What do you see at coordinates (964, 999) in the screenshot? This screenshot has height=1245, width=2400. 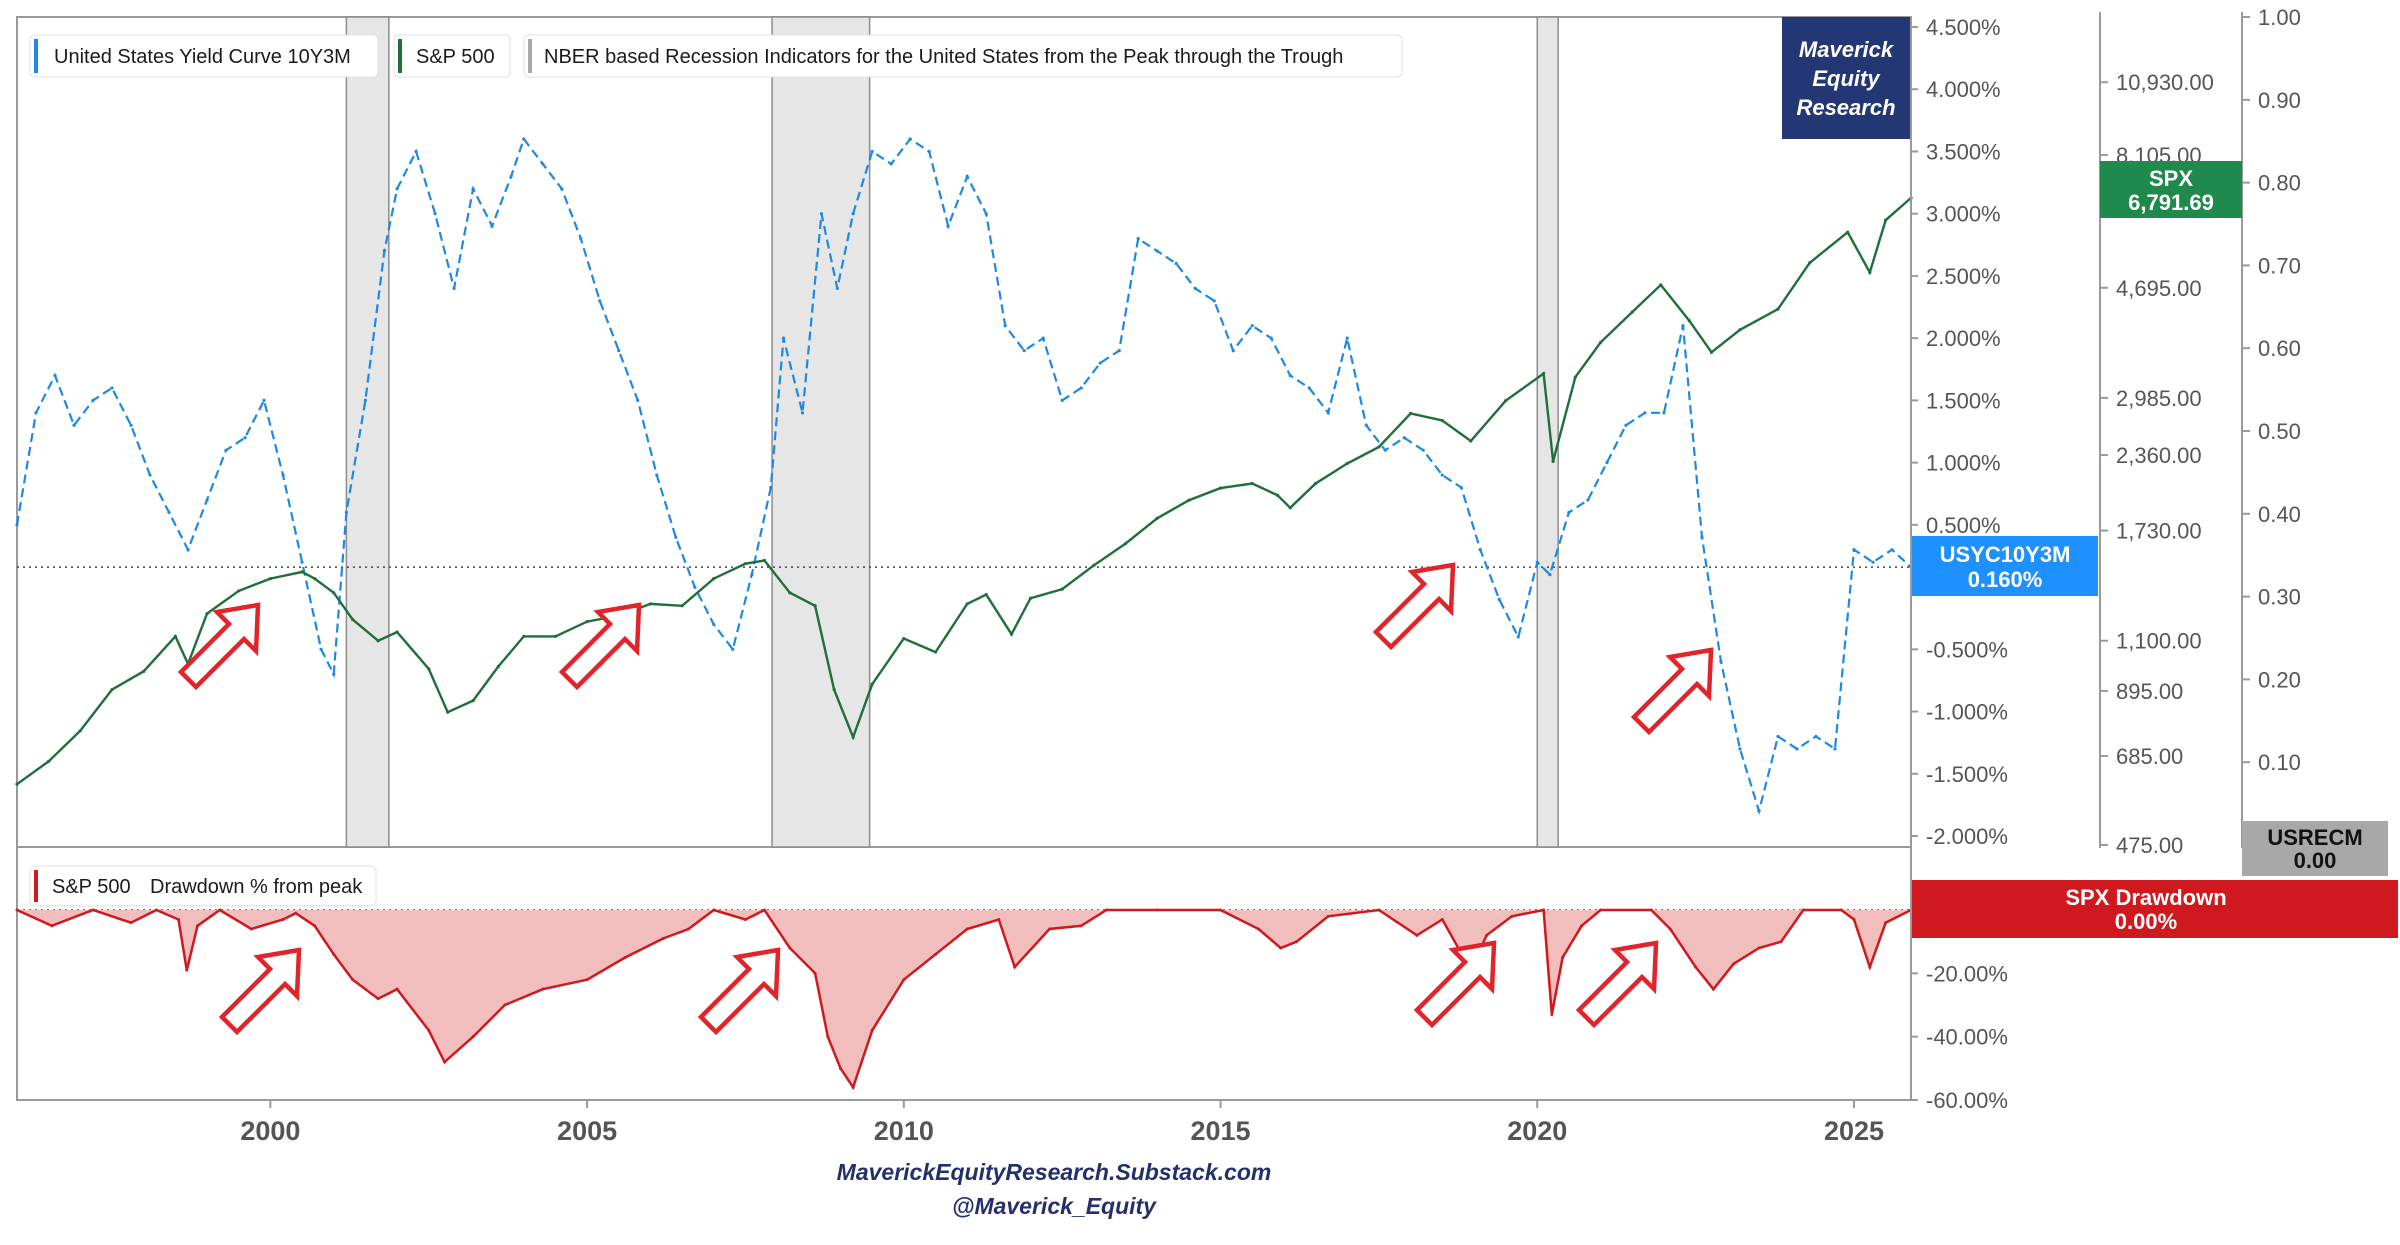 I see `drawdown-plot` at bounding box center [964, 999].